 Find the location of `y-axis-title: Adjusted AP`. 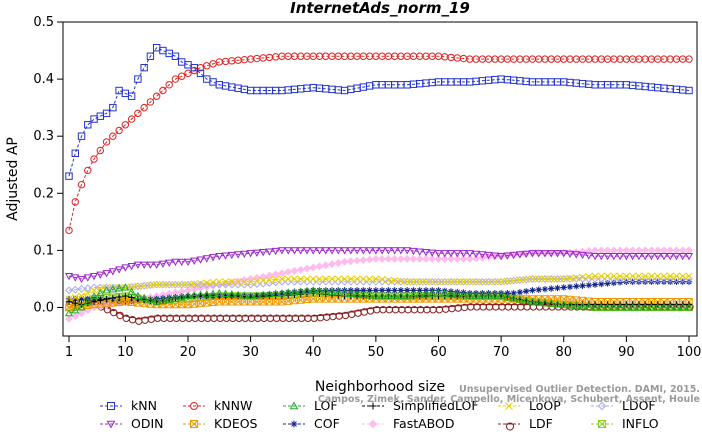

y-axis-title: Adjusted AP is located at coordinates (13, 179).